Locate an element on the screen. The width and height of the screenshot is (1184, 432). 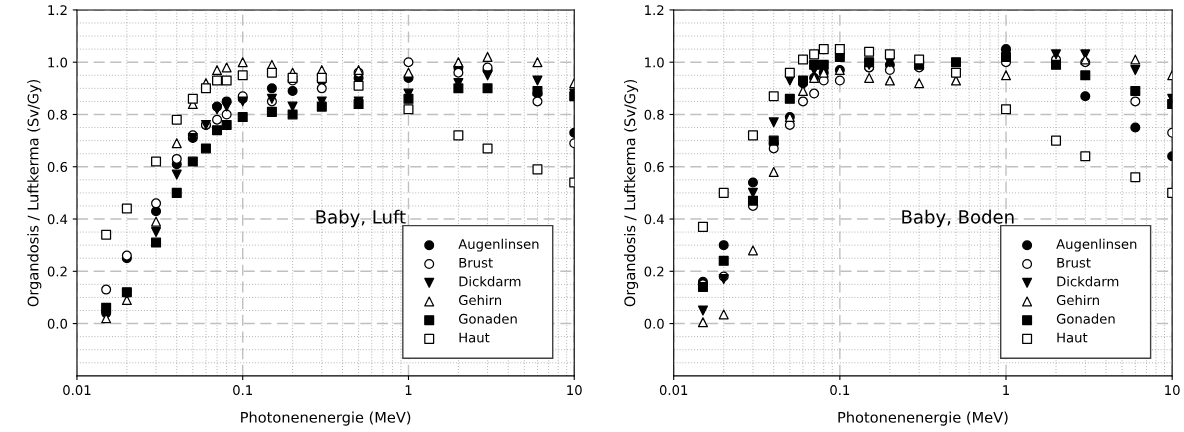
annotation: Baby, Boden is located at coordinates (958, 218).